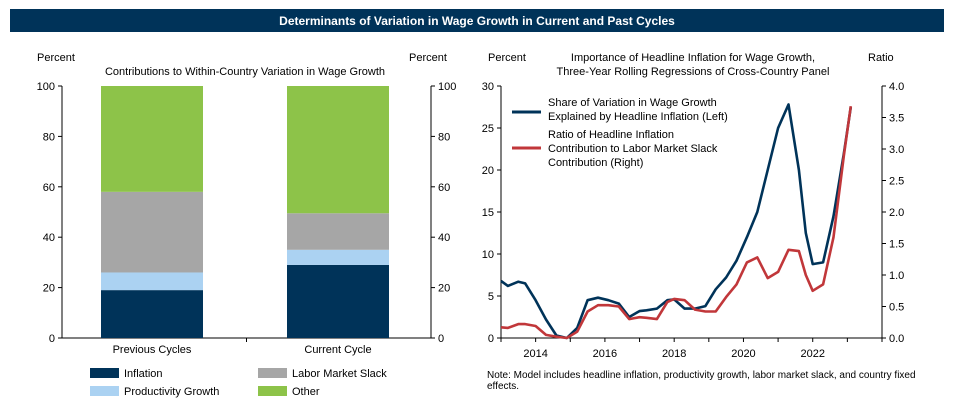  I want to click on bar-current-cycle-other, so click(338, 150).